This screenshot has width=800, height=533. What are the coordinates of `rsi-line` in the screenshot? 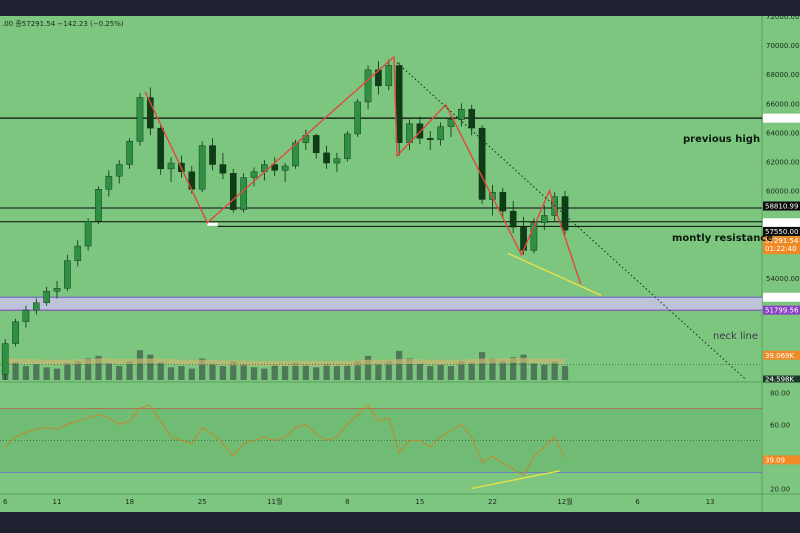 It's located at (285, 440).